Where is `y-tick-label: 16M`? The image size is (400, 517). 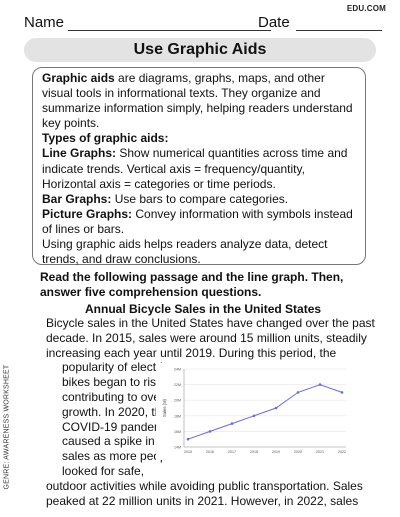
y-tick-label: 16M is located at coordinates (177, 432).